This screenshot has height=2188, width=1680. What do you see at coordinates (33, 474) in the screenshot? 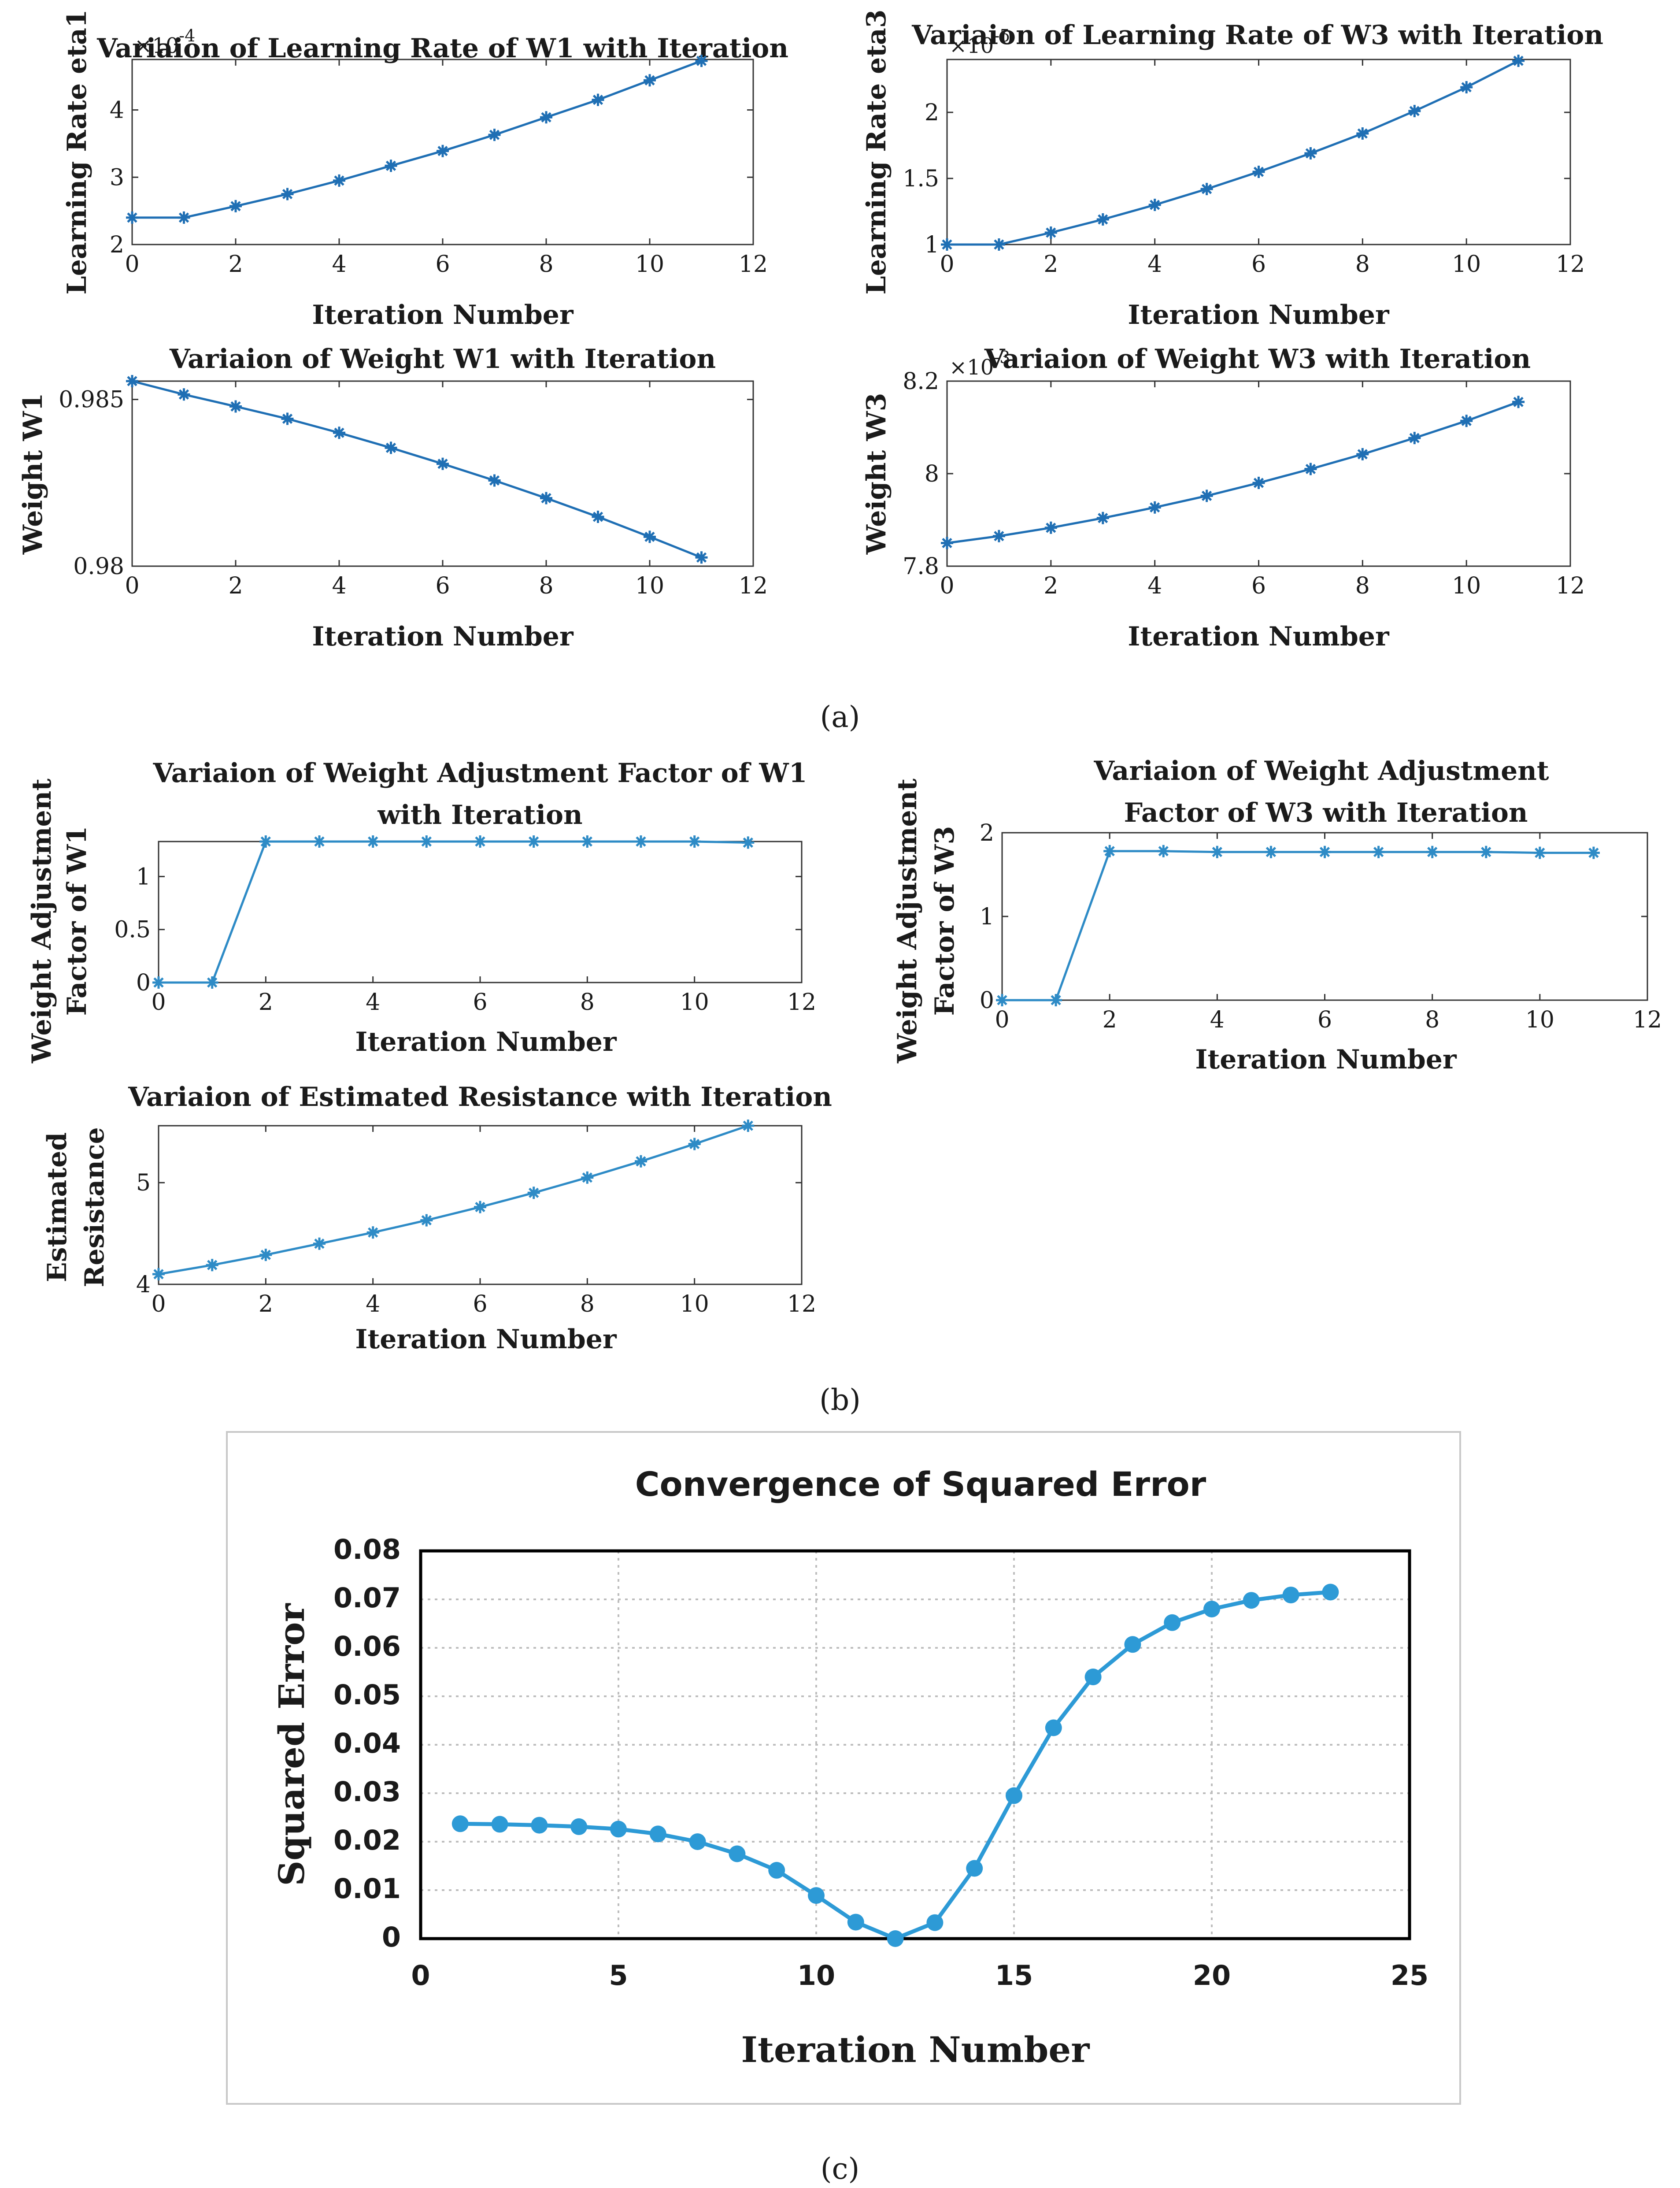
I see `y-axis-label: Weight W1` at bounding box center [33, 474].